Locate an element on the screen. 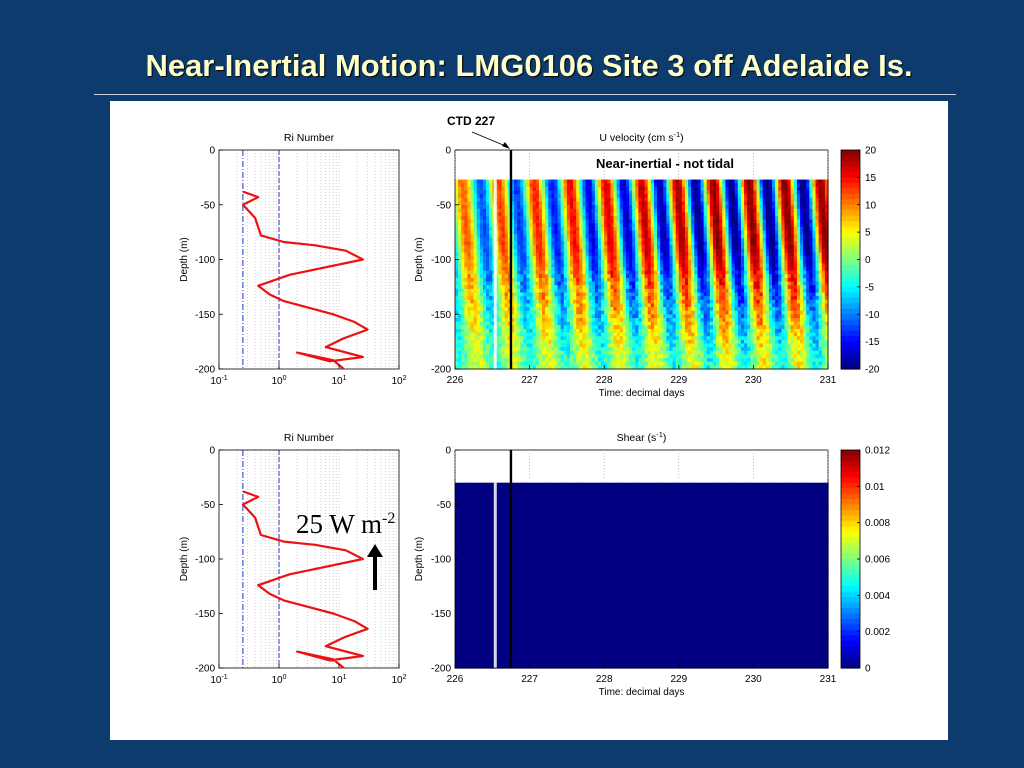 The image size is (1024, 768). ri-y-tick-label: -200 is located at coordinates (205, 370).